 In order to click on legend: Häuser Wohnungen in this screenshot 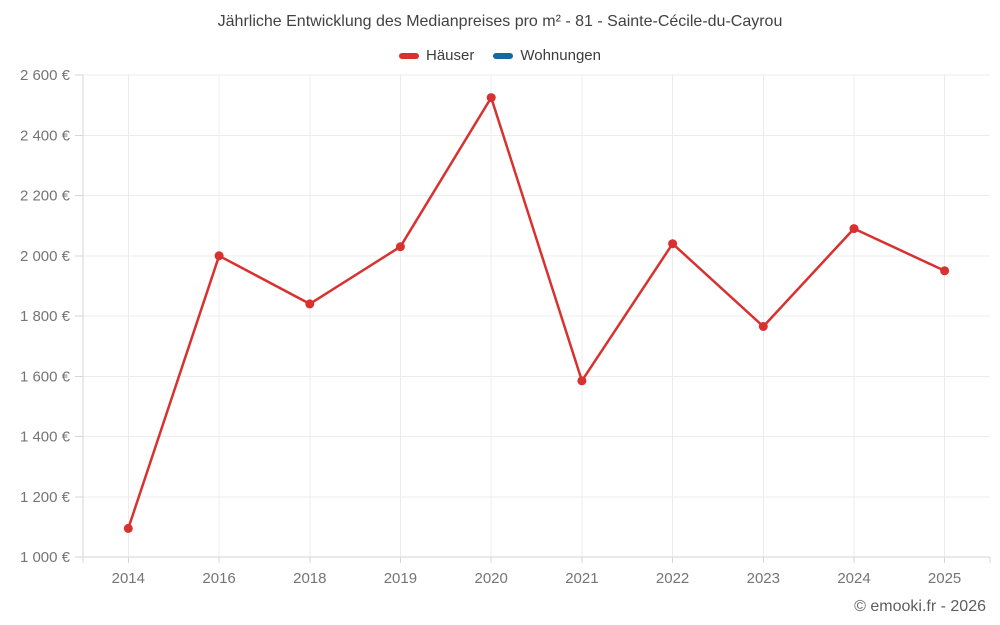, I will do `click(500, 55)`.